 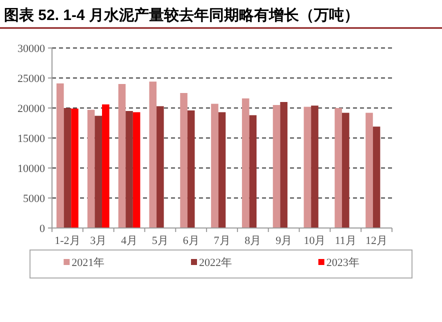 I want to click on y-tick-label: 5000, so click(x=34, y=199).